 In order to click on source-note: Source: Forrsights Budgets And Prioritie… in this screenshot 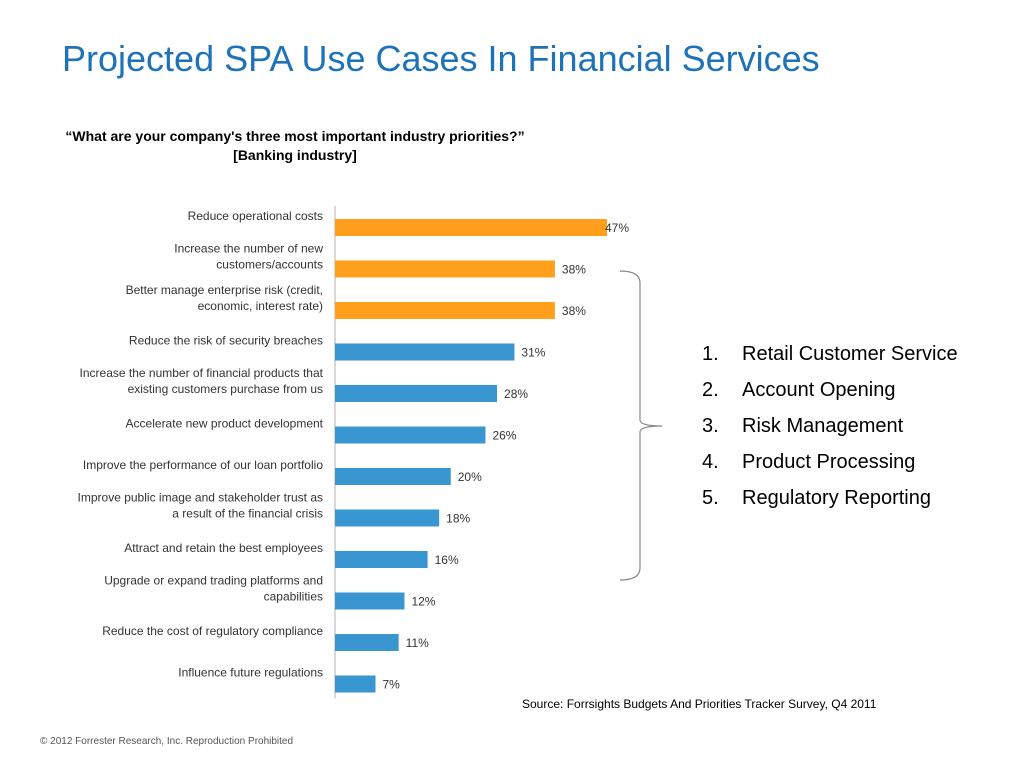, I will do `click(699, 704)`.